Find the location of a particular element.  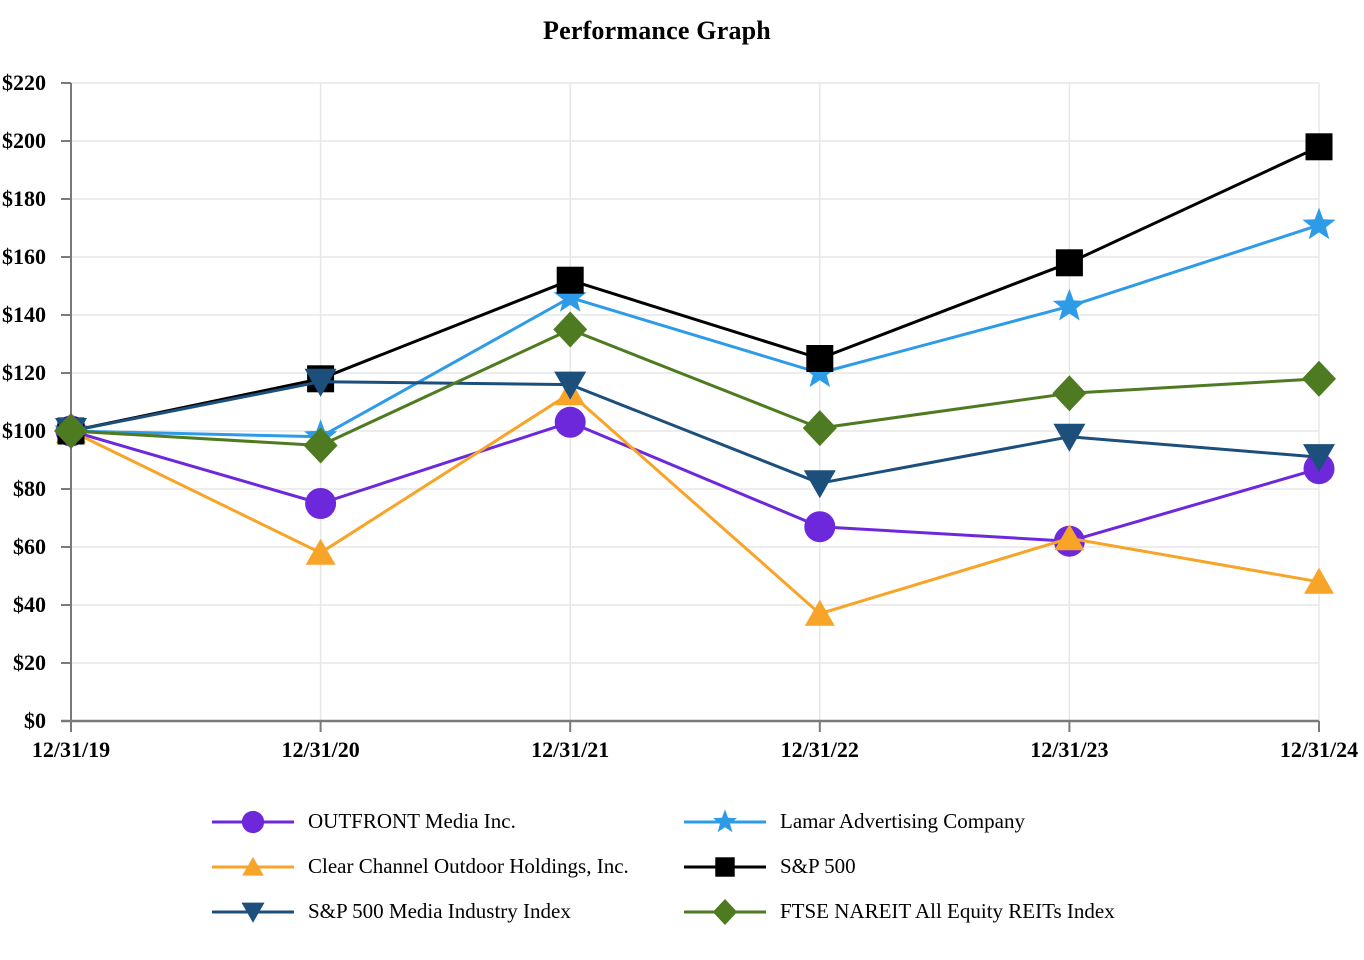

legend-swatch-star-icon is located at coordinates (725, 820).